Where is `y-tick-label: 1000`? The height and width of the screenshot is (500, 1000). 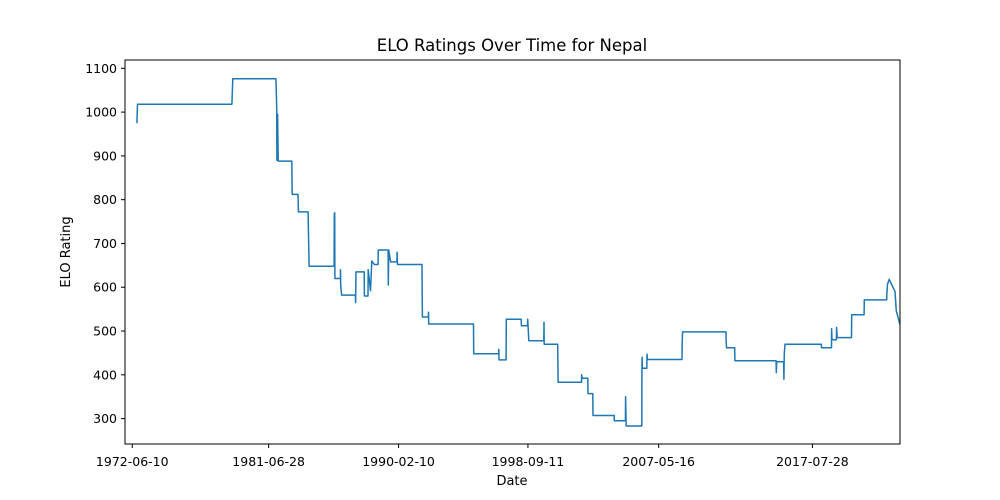
y-tick-label: 1000 is located at coordinates (101, 112).